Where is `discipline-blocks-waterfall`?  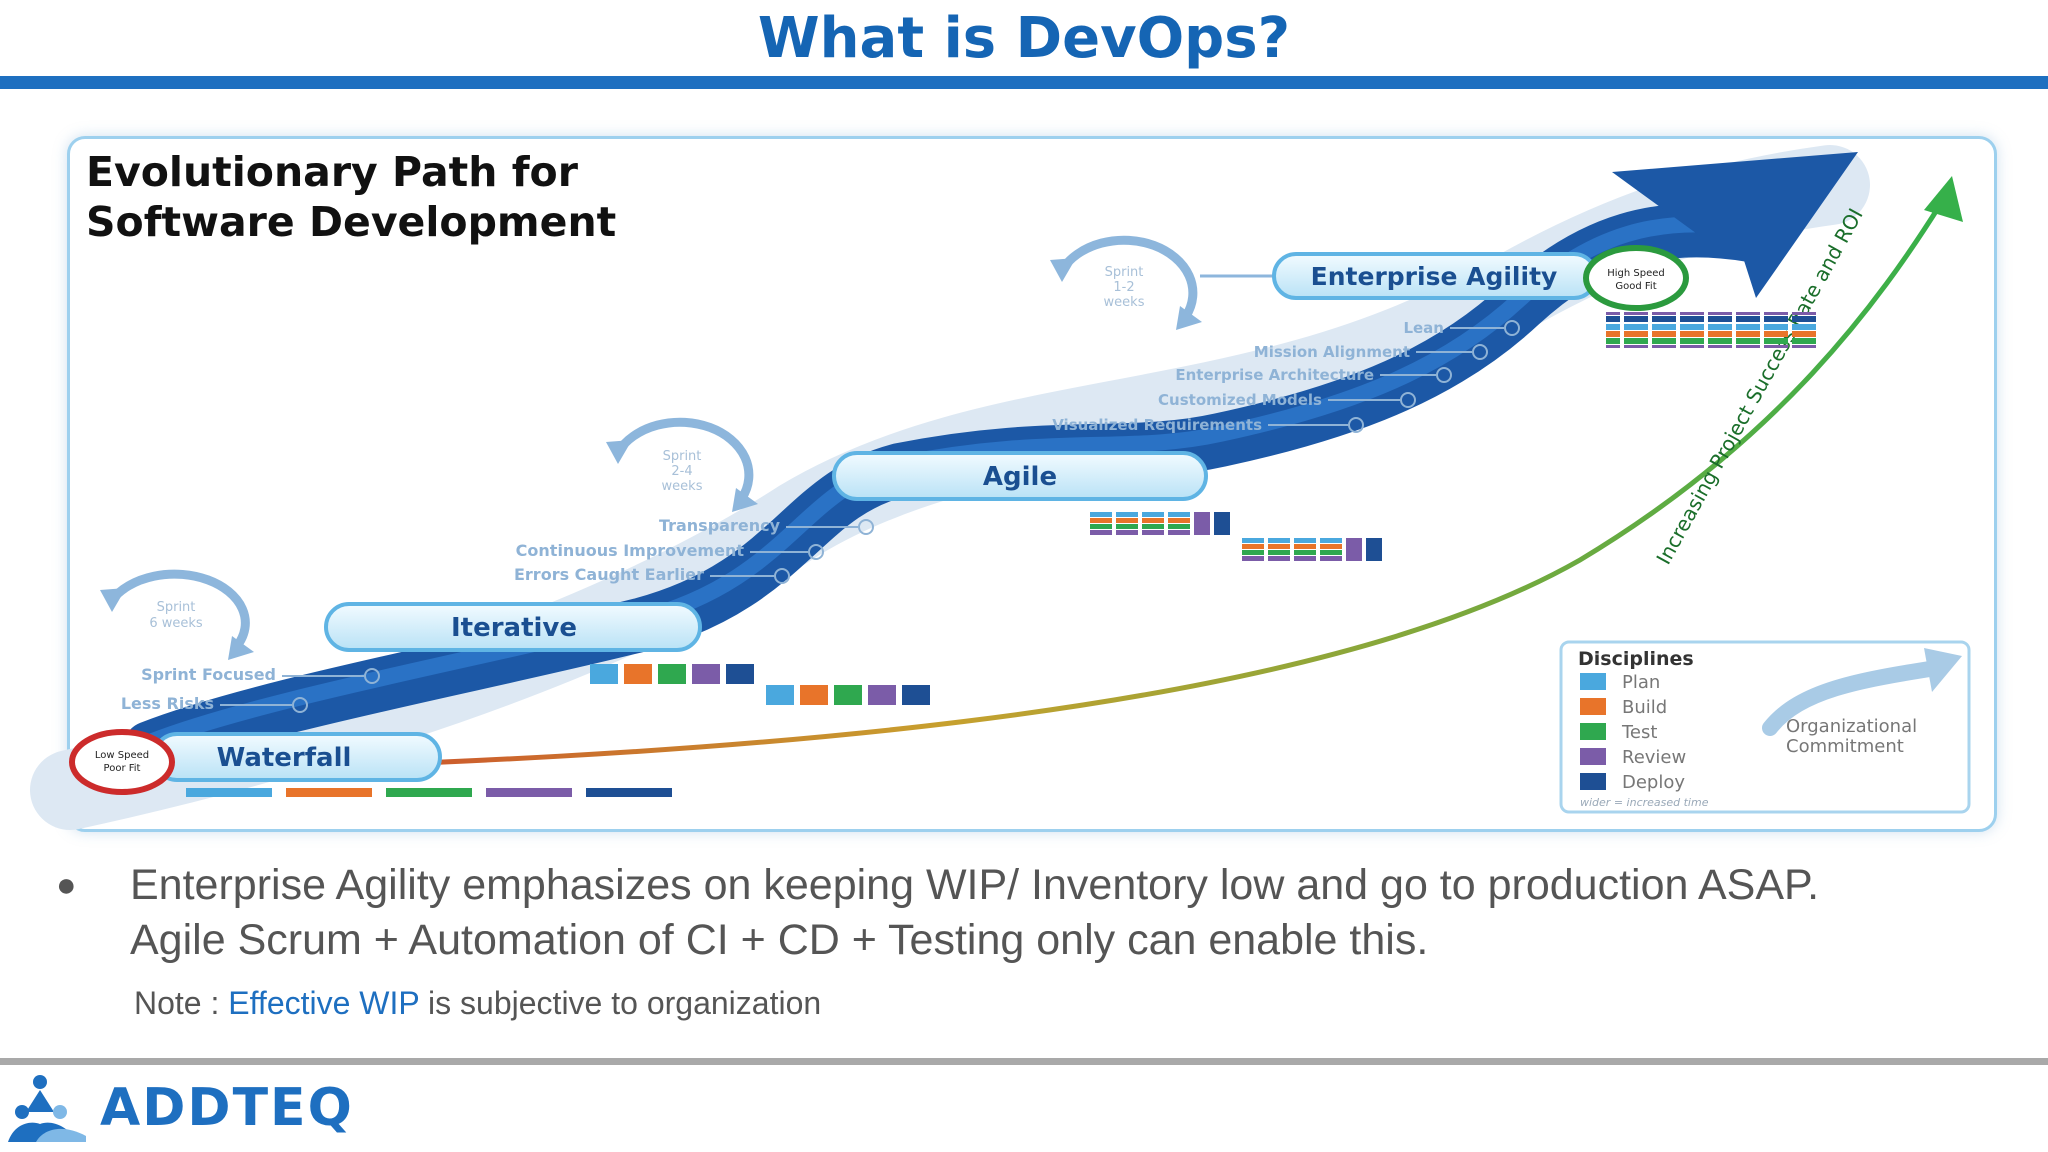
discipline-blocks-waterfall is located at coordinates (429, 792).